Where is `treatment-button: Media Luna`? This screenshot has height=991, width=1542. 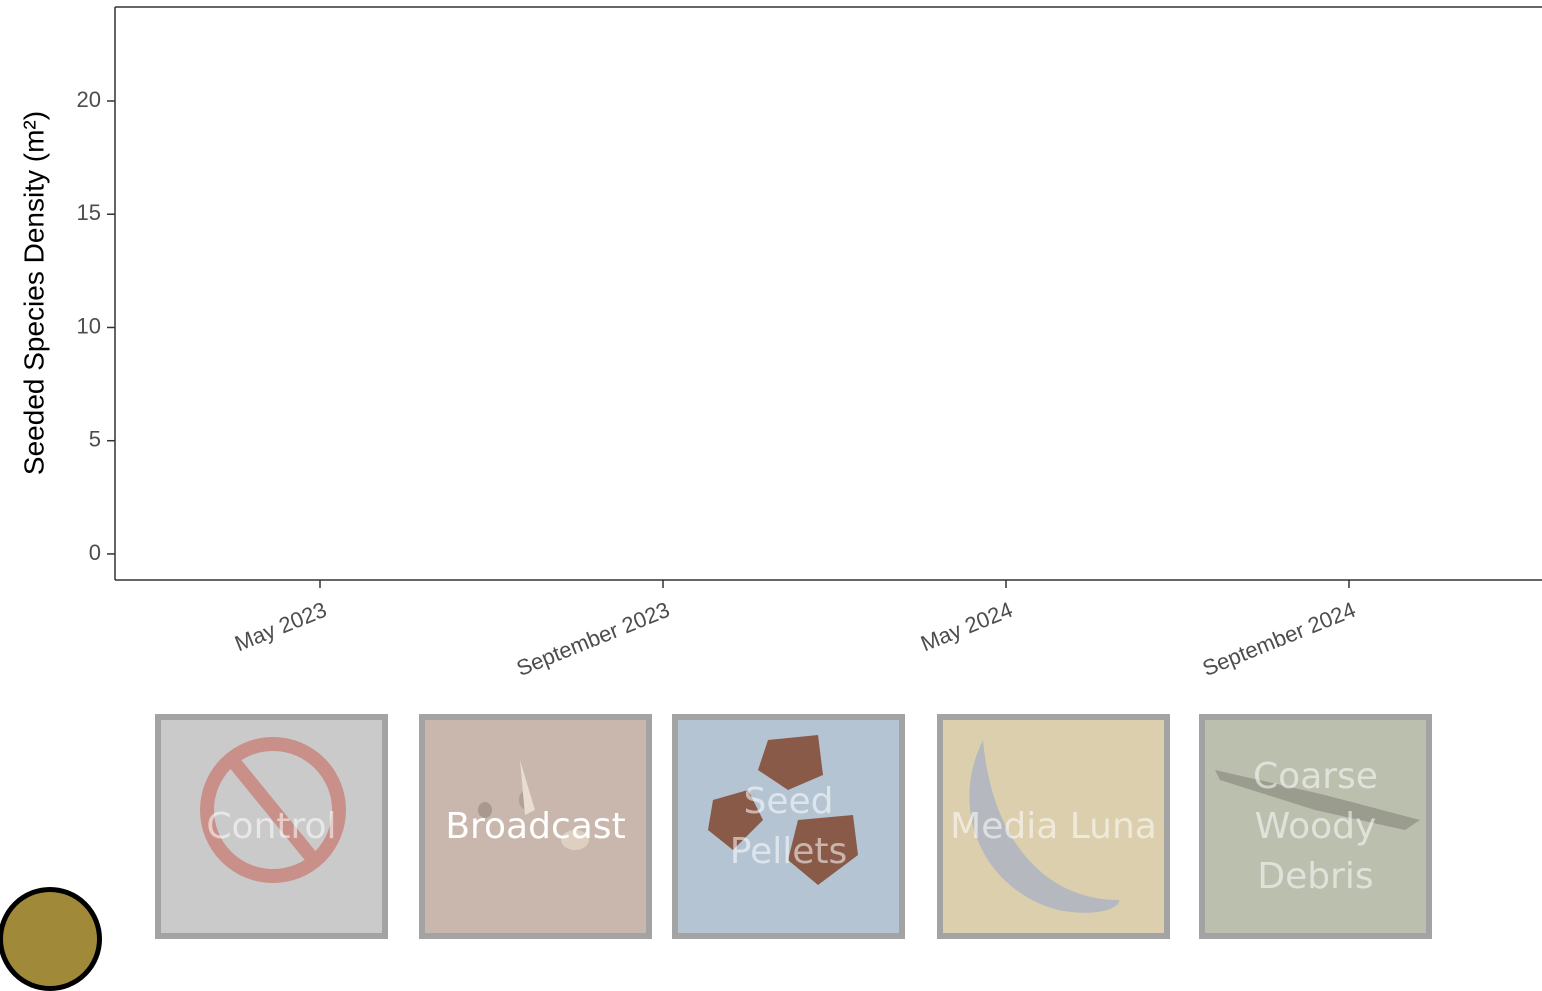 treatment-button: Media Luna is located at coordinates (1053, 826).